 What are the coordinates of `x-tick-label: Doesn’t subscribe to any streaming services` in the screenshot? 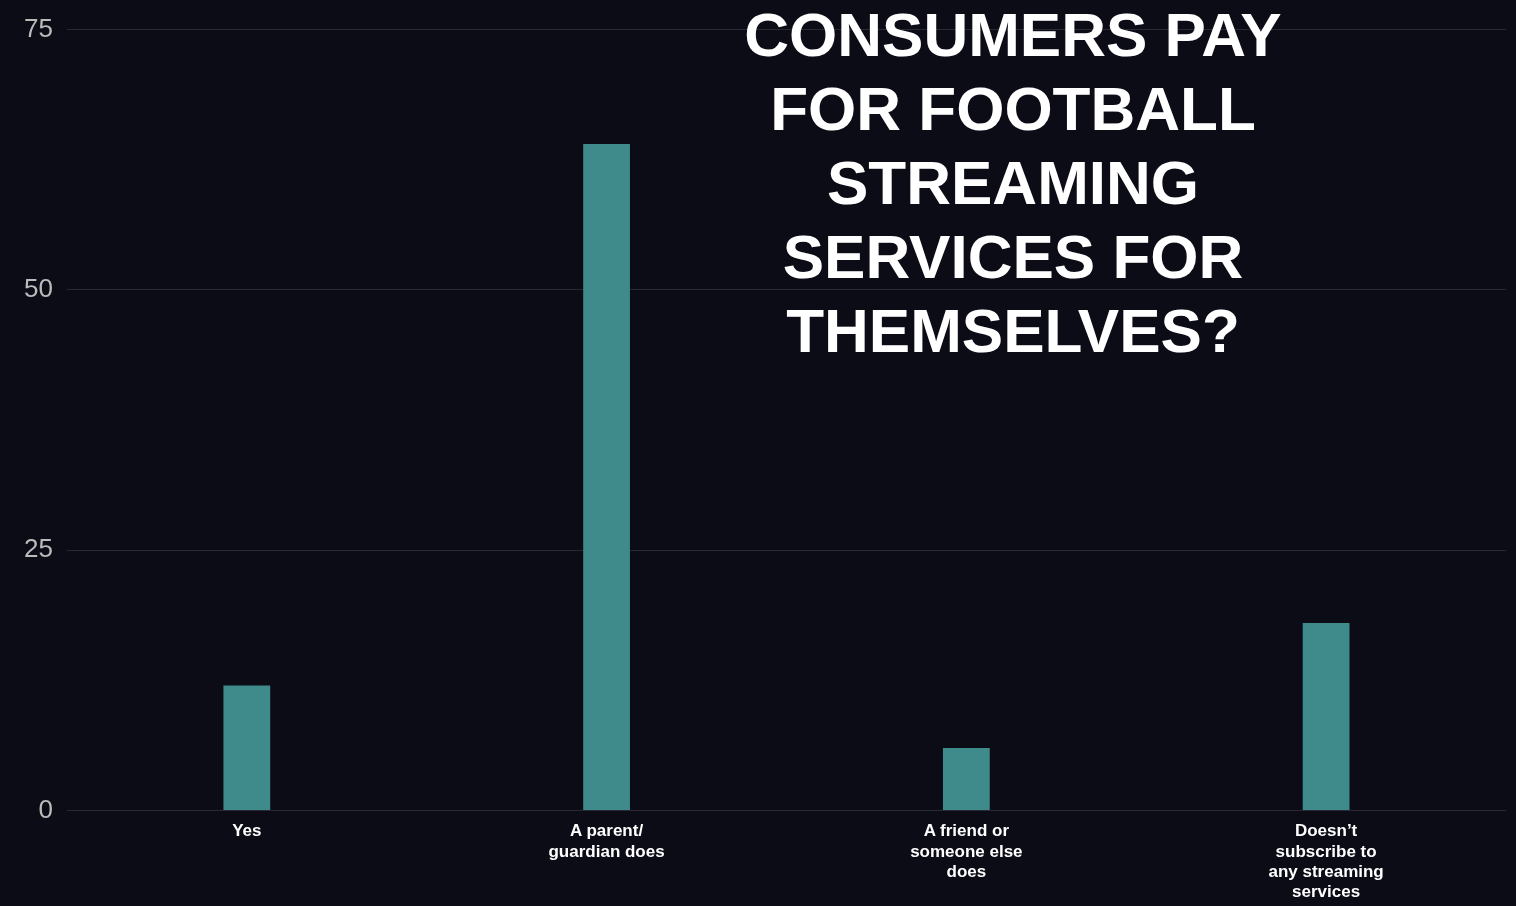 It's located at (1326, 861).